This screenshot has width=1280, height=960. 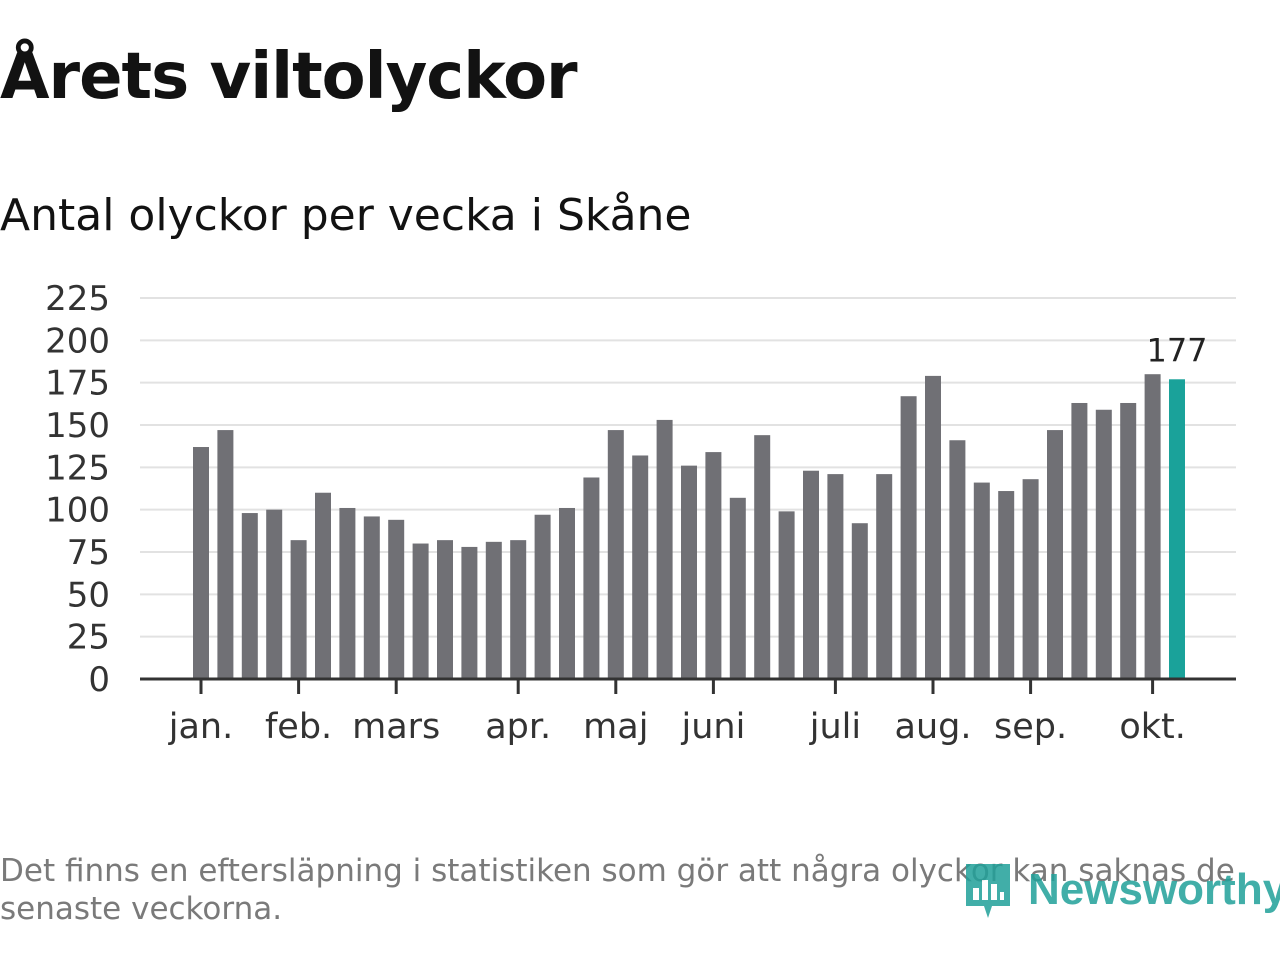 What do you see at coordinates (988, 891) in the screenshot?
I see `bar-chart-icon` at bounding box center [988, 891].